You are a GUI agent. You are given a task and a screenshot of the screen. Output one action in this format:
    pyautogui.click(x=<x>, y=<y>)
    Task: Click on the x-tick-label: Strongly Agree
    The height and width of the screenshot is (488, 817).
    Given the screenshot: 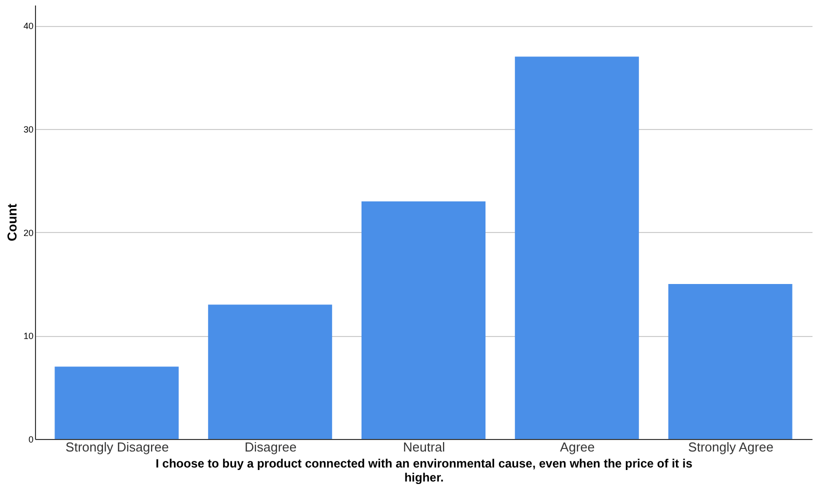 What is the action you would take?
    pyautogui.click(x=731, y=447)
    